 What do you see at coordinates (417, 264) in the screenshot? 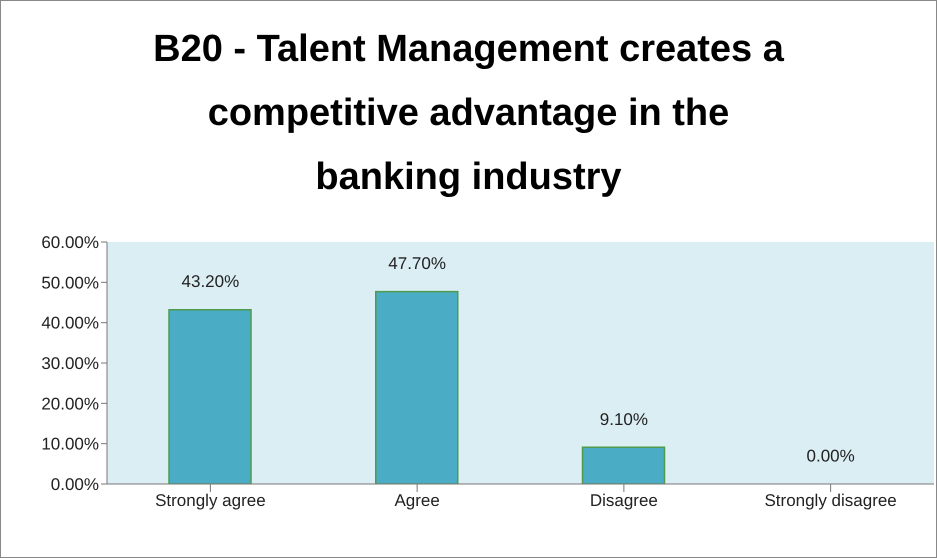
I see `data-label: 47.70%` at bounding box center [417, 264].